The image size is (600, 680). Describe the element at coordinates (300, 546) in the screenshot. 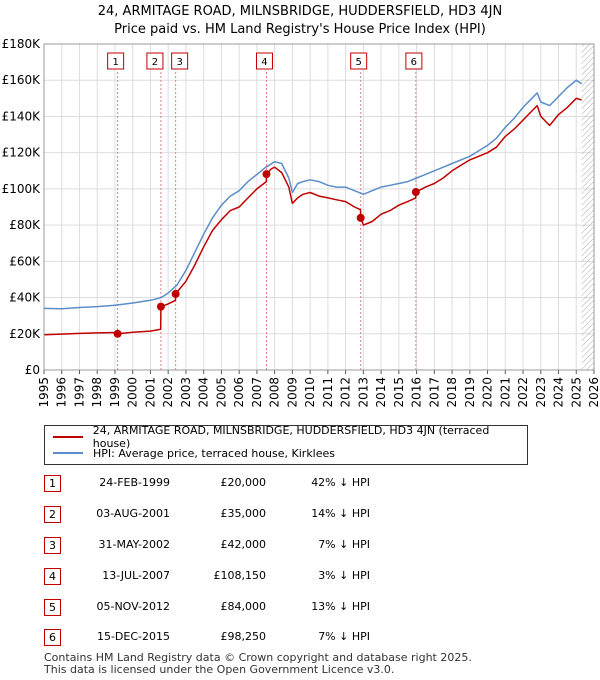

I see `table-row: 3 31-MAY-2002 £42,000 7% ↓ HPI` at that location.